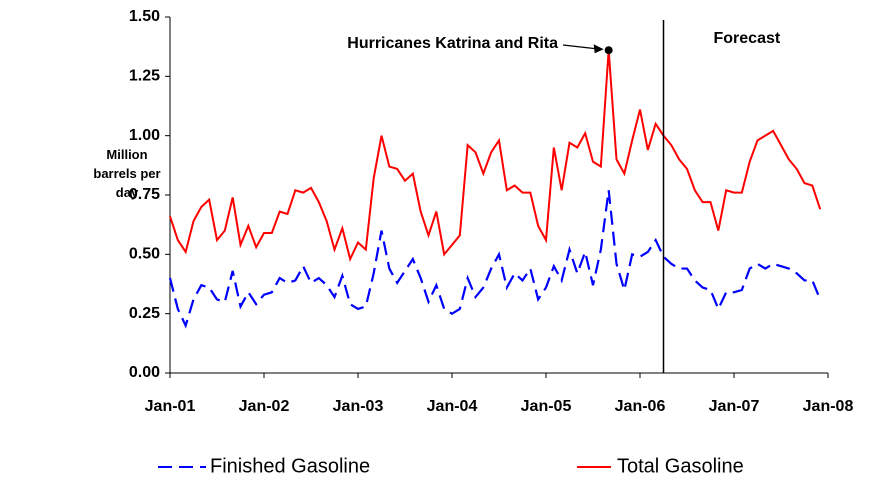 Image resolution: width=876 pixels, height=489 pixels. What do you see at coordinates (144, 194) in the screenshot?
I see `y-tick-label: 0.75` at bounding box center [144, 194].